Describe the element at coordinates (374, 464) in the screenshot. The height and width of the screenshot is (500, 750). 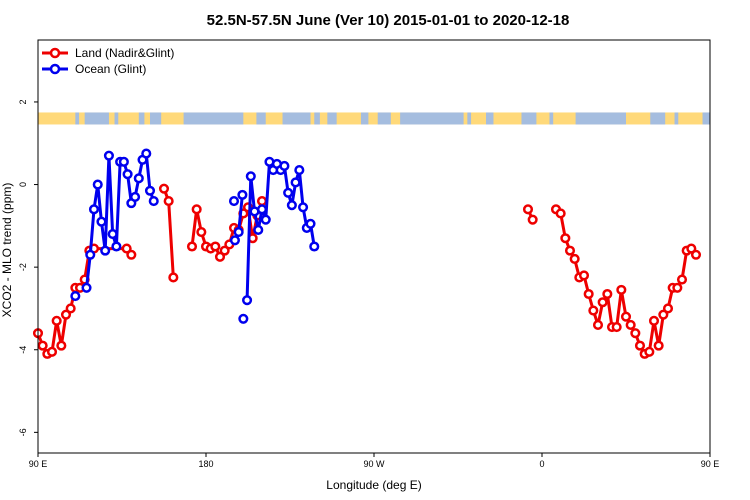
I see `x-tick-label-2: 90 W` at that location.